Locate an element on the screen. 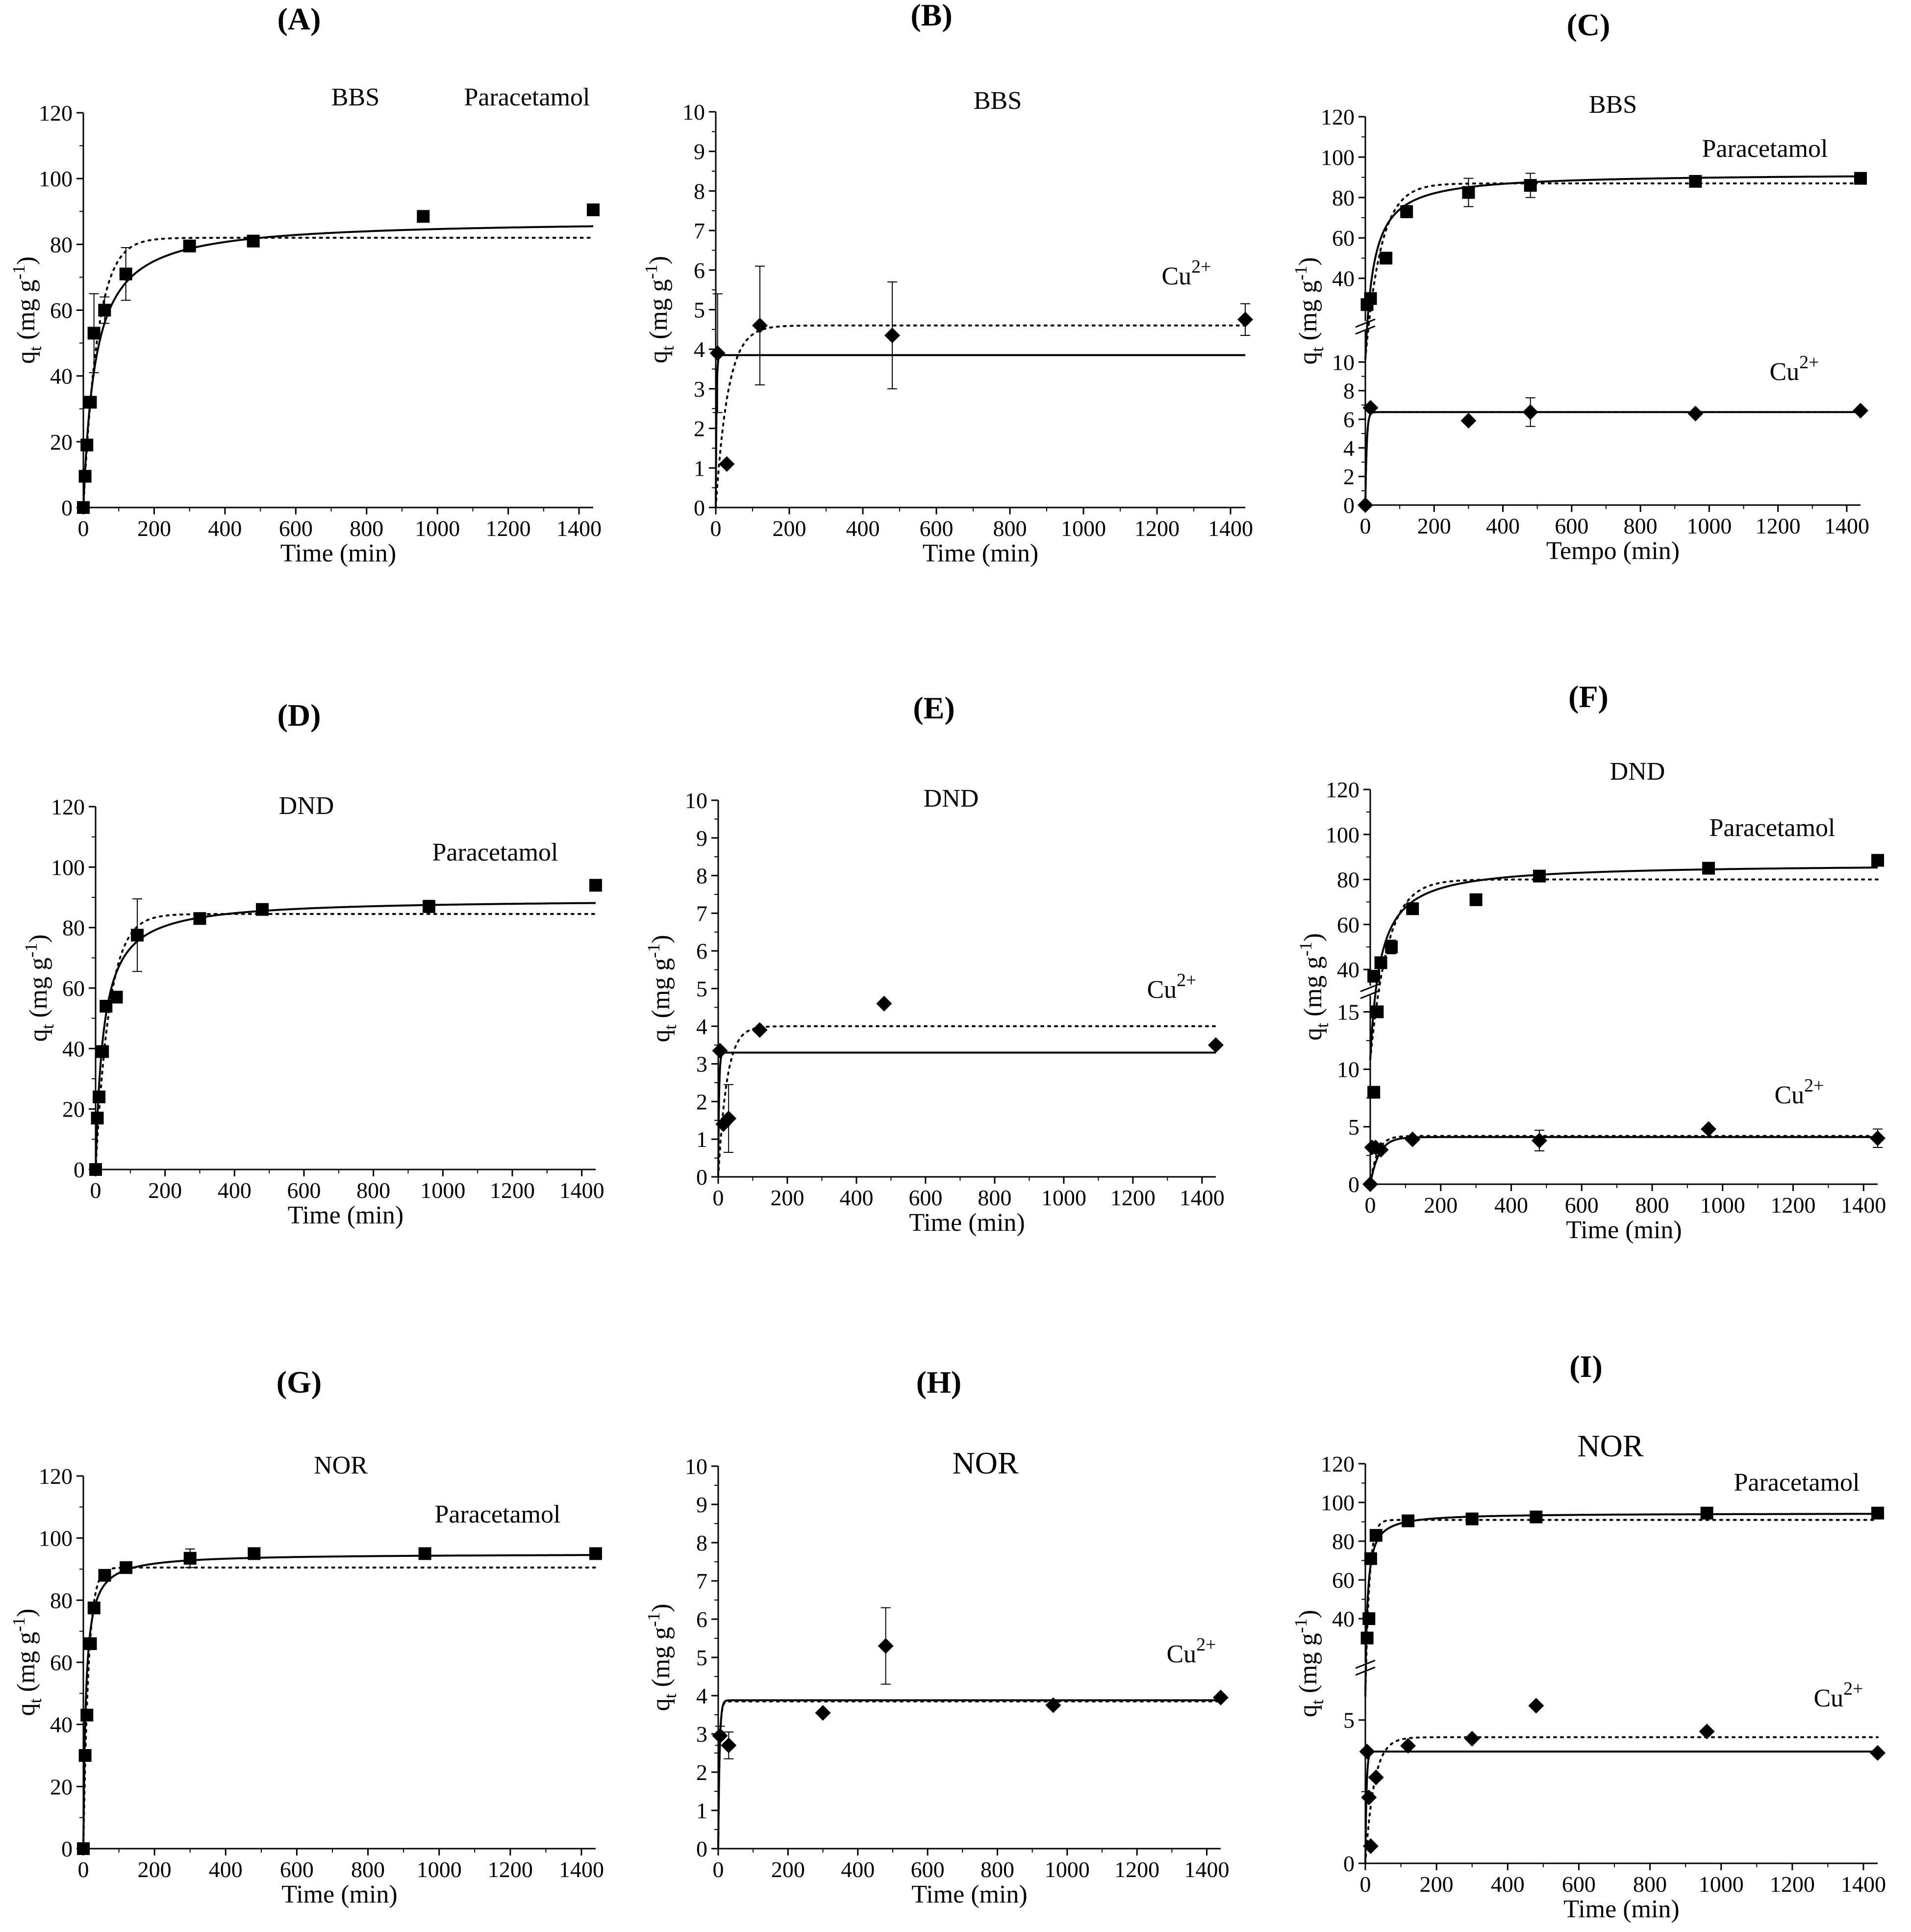 The height and width of the screenshot is (1932, 1911). annotation-2: Cu2+ is located at coordinates (1794, 369).